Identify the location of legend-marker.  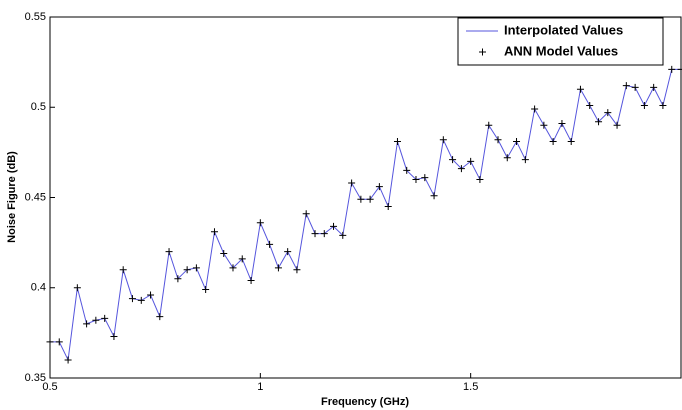
(482, 52).